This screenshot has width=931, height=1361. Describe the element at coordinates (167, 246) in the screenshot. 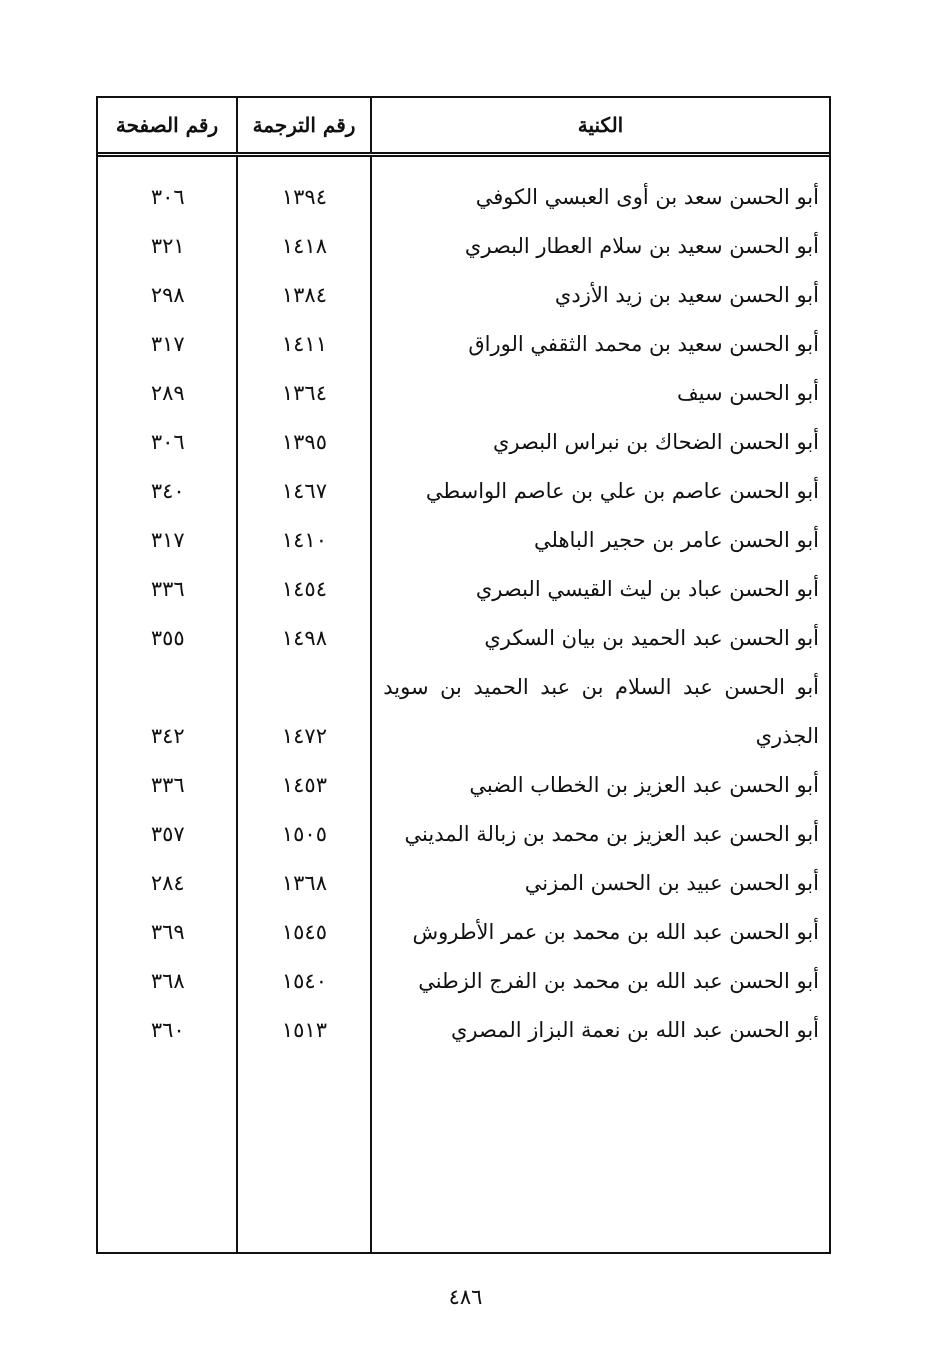

I see `page-number-cell: ٣٢١` at that location.